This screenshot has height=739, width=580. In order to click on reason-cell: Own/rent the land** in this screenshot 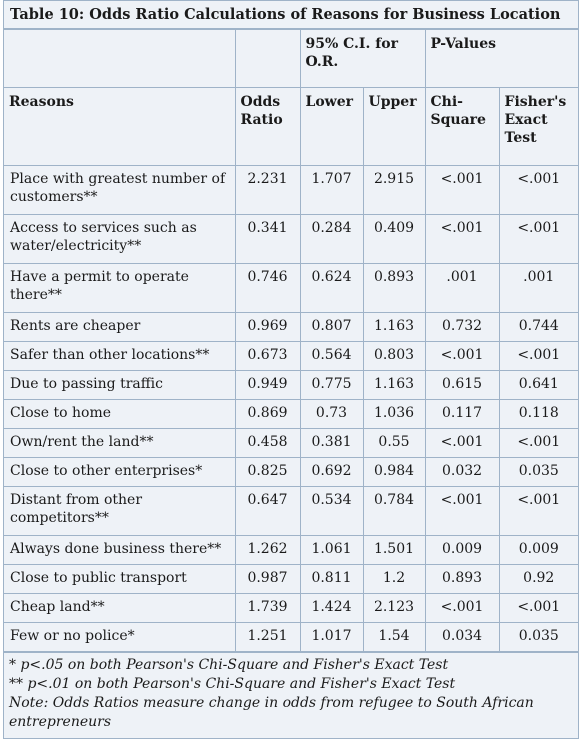, I will do `click(120, 443)`.